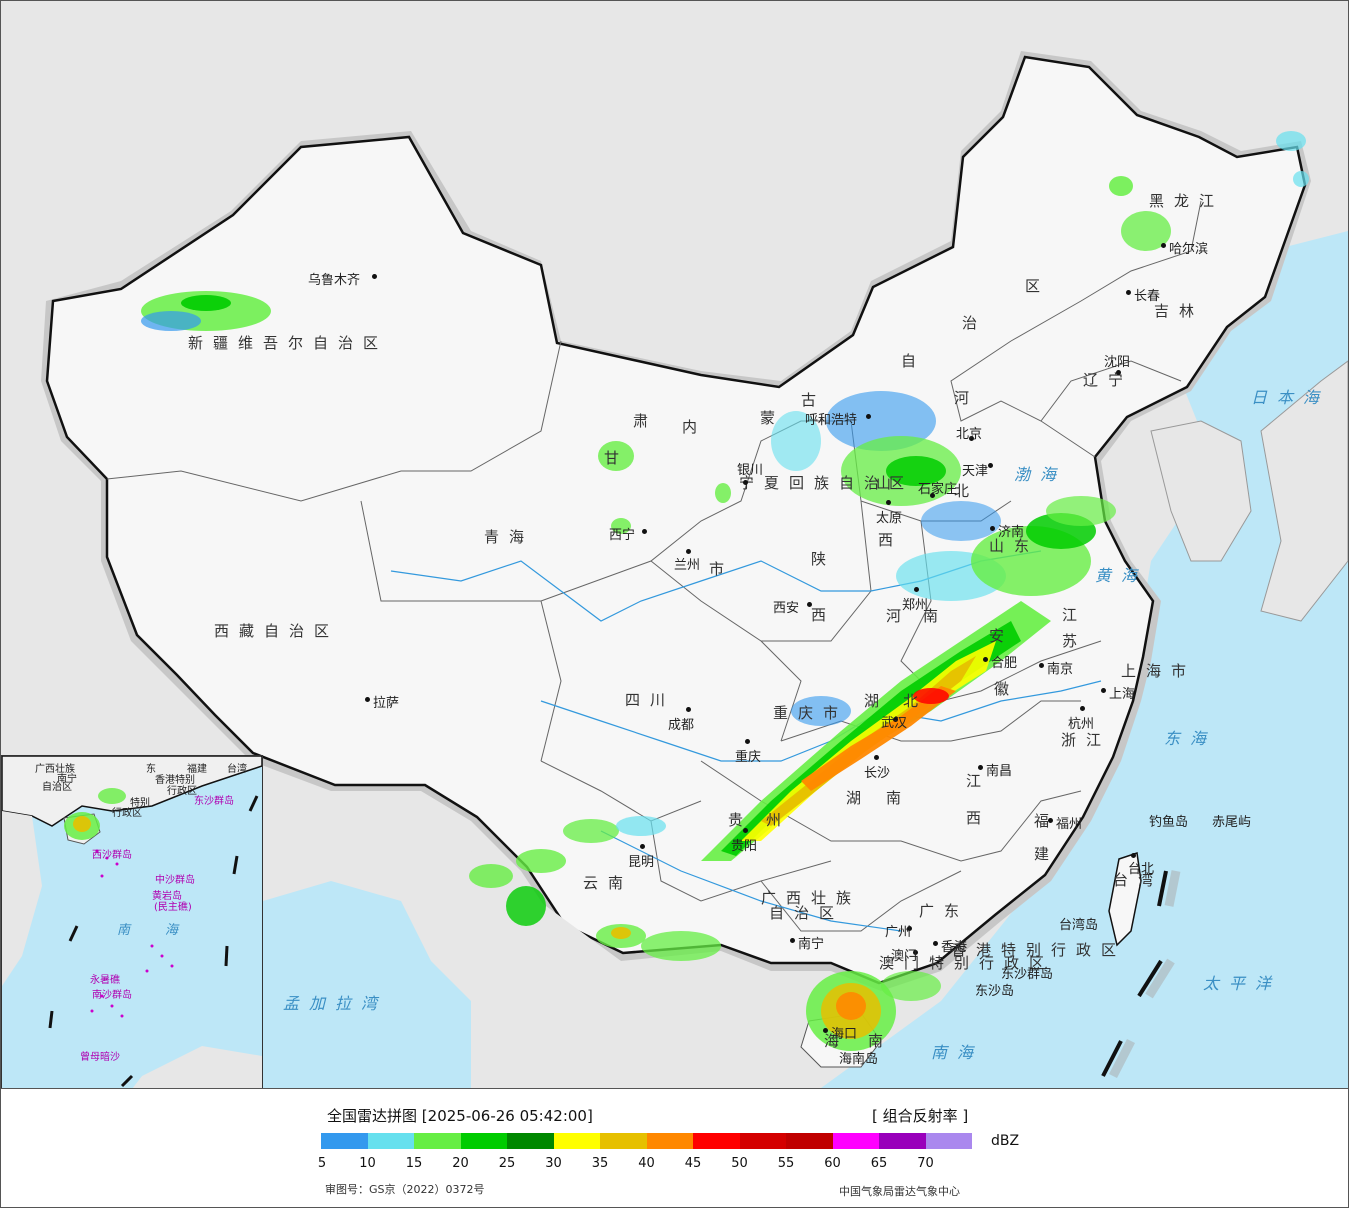 The width and height of the screenshot is (1349, 1208). I want to click on inset-label: (民主礁), so click(173, 907).